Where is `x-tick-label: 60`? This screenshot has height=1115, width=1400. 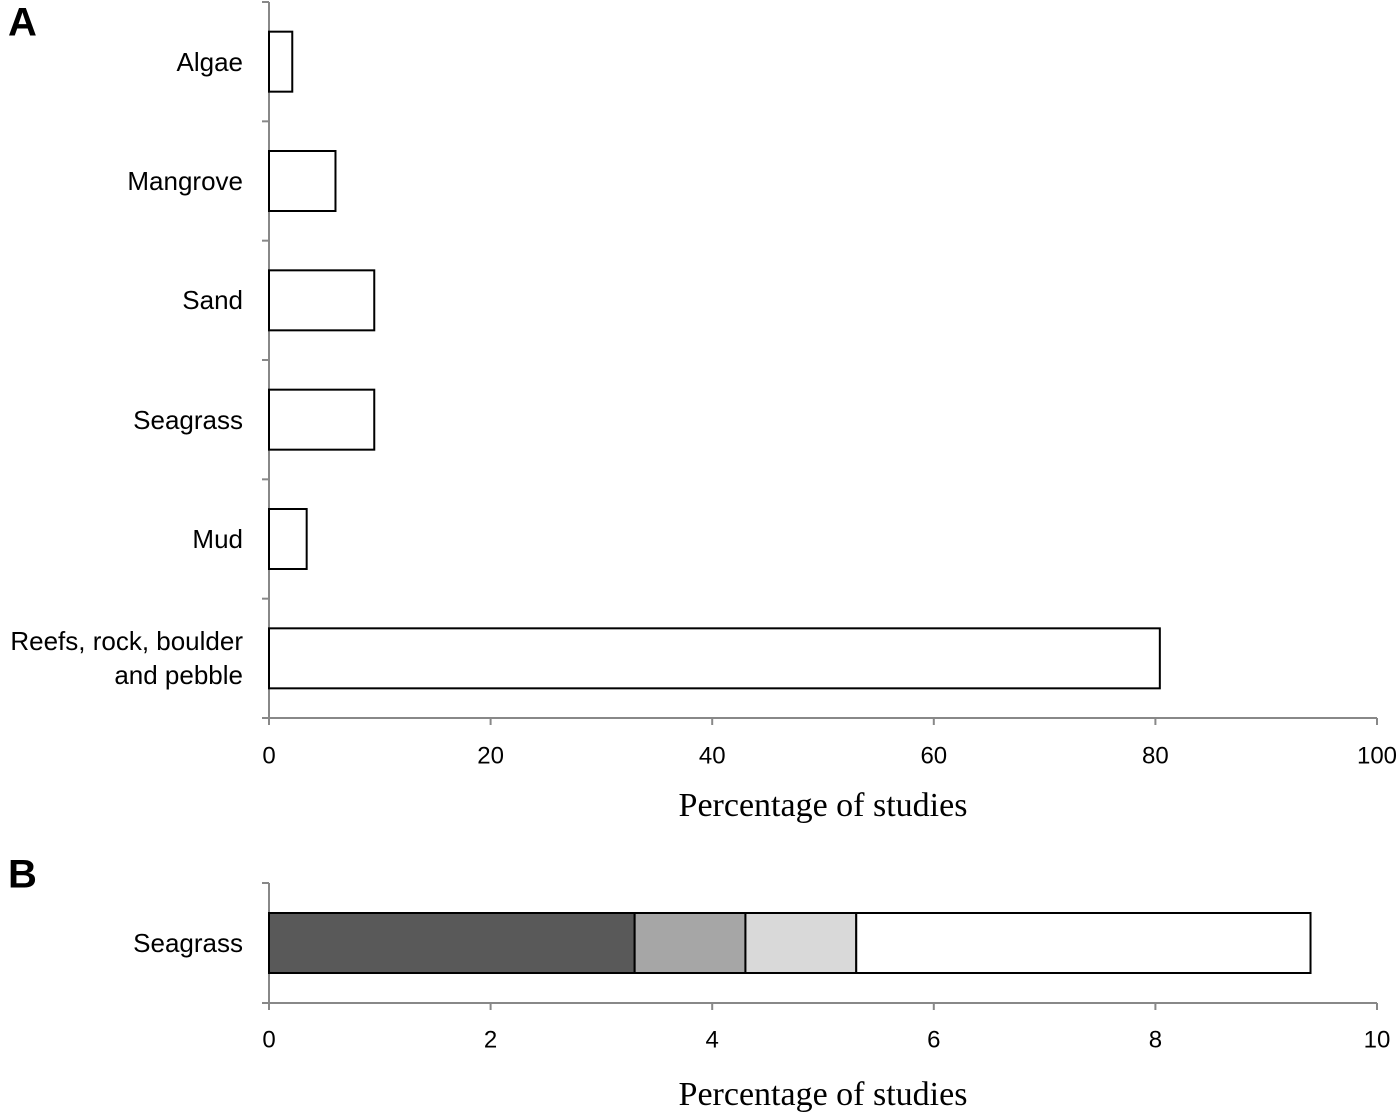
x-tick-label: 60 is located at coordinates (933, 755).